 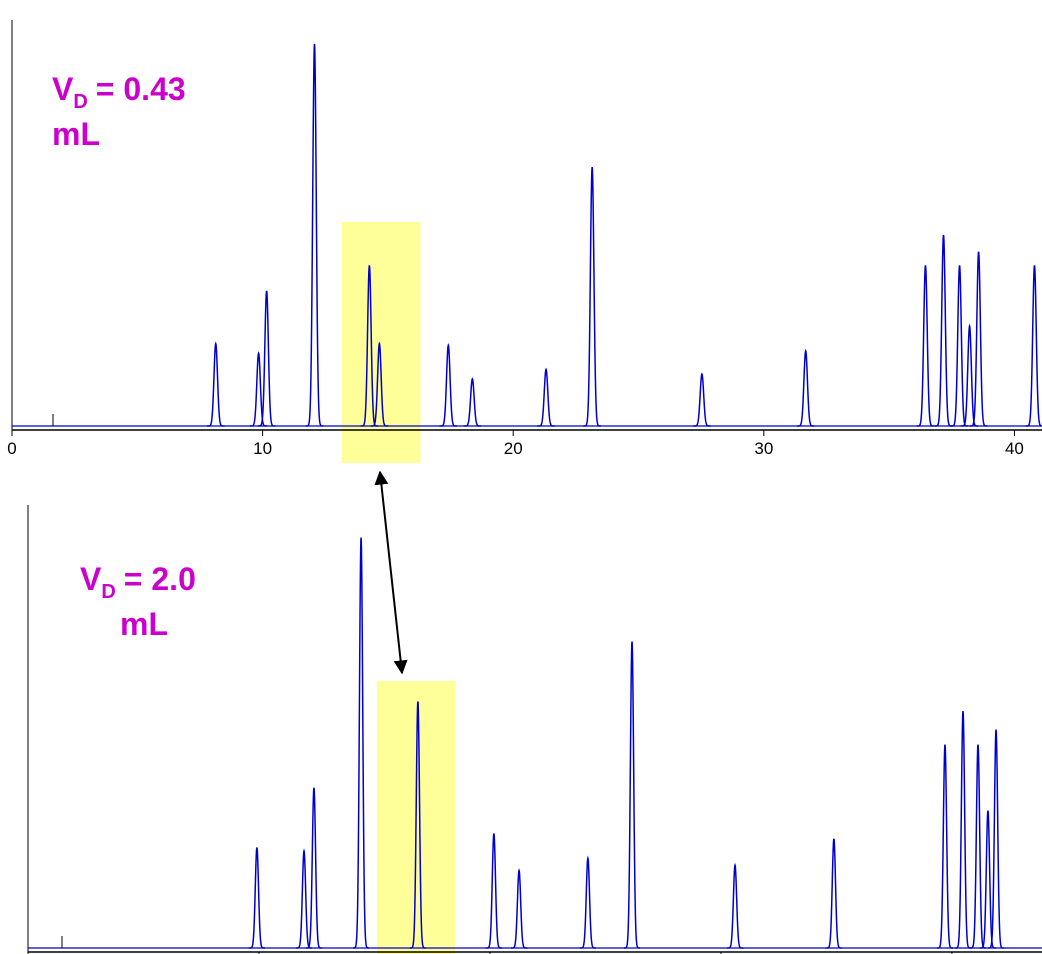 What do you see at coordinates (160, 579) in the screenshot?
I see `annotation-tail: = 2.0` at bounding box center [160, 579].